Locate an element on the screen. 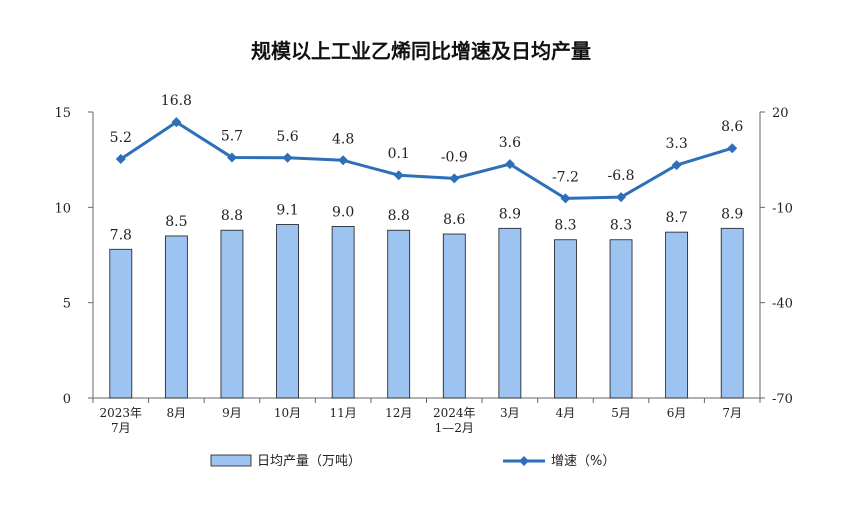 This screenshot has height=505, width=843. right-tick-label: -10 is located at coordinates (782, 208).